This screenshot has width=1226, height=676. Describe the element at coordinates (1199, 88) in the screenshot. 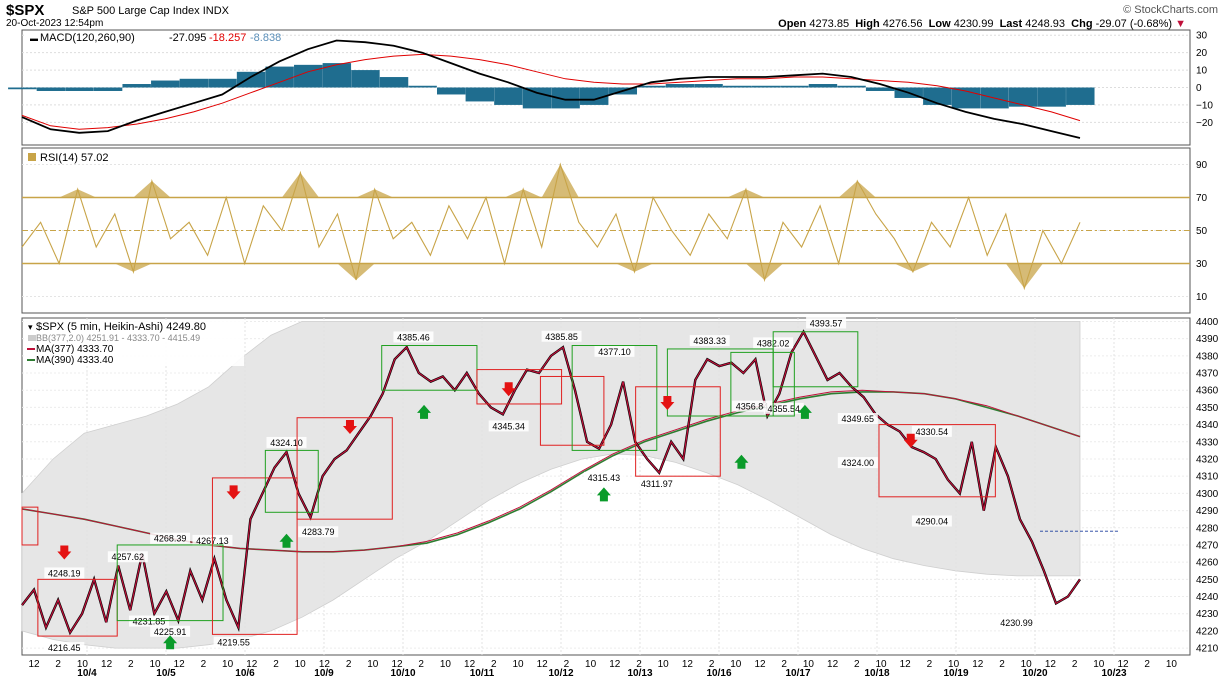

I see `macd-y-tick: 0` at that location.